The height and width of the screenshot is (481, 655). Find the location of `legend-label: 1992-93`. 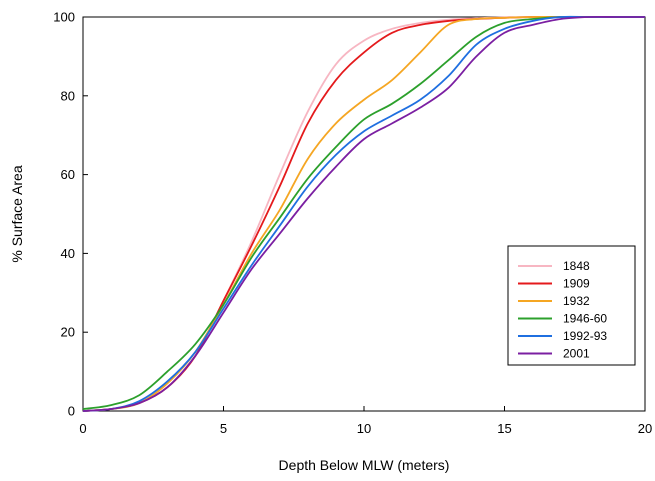

legend-label: 1992-93 is located at coordinates (585, 336).